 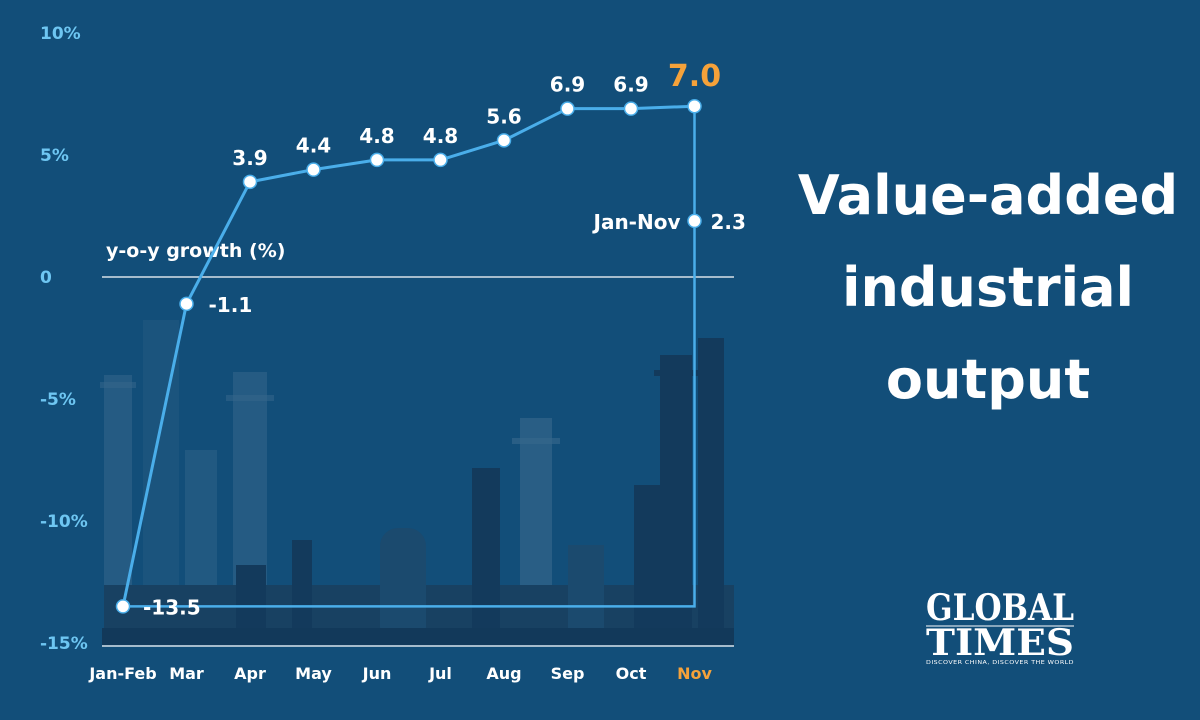 What do you see at coordinates (377, 673) in the screenshot?
I see `x-tick-label: Jun` at bounding box center [377, 673].